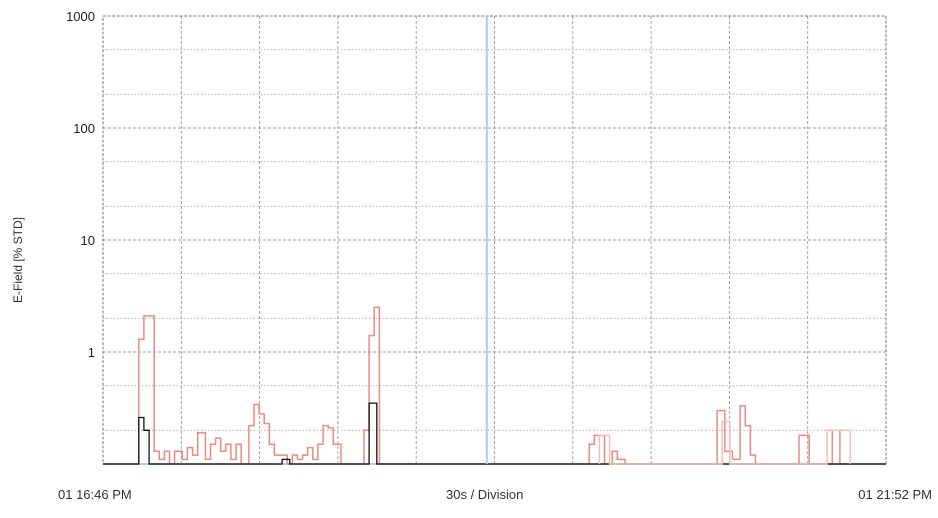 The image size is (938, 518). I want to click on x-axis-title: 30s / Division, so click(485, 494).